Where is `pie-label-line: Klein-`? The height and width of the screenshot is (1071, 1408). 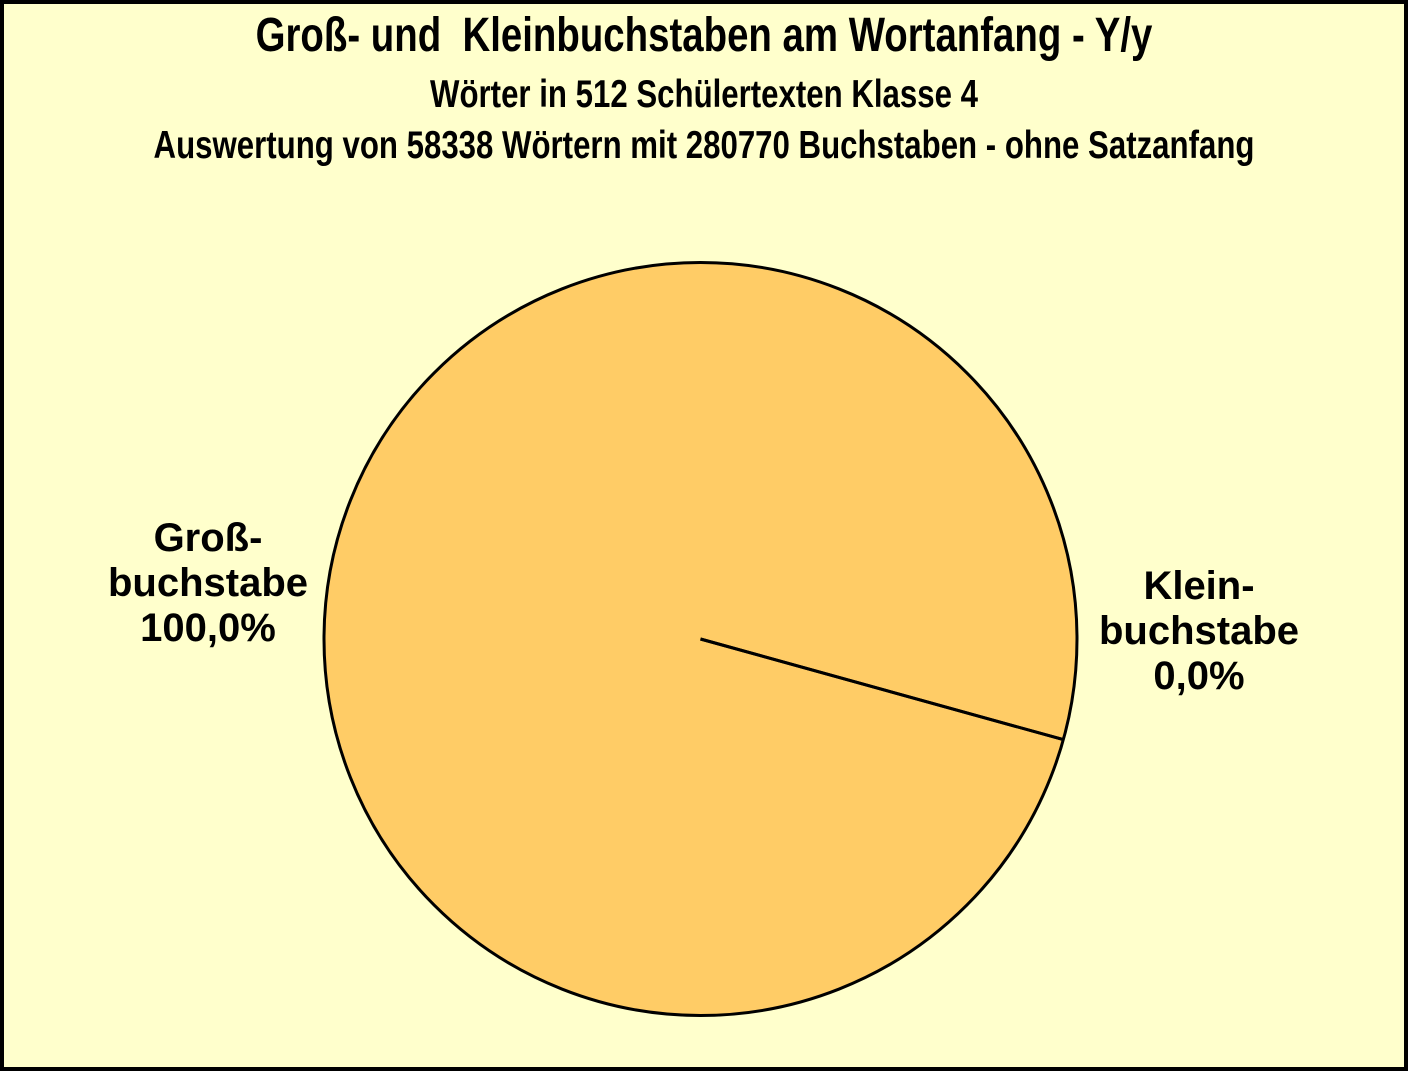
pie-label-line: Klein- is located at coordinates (1199, 586).